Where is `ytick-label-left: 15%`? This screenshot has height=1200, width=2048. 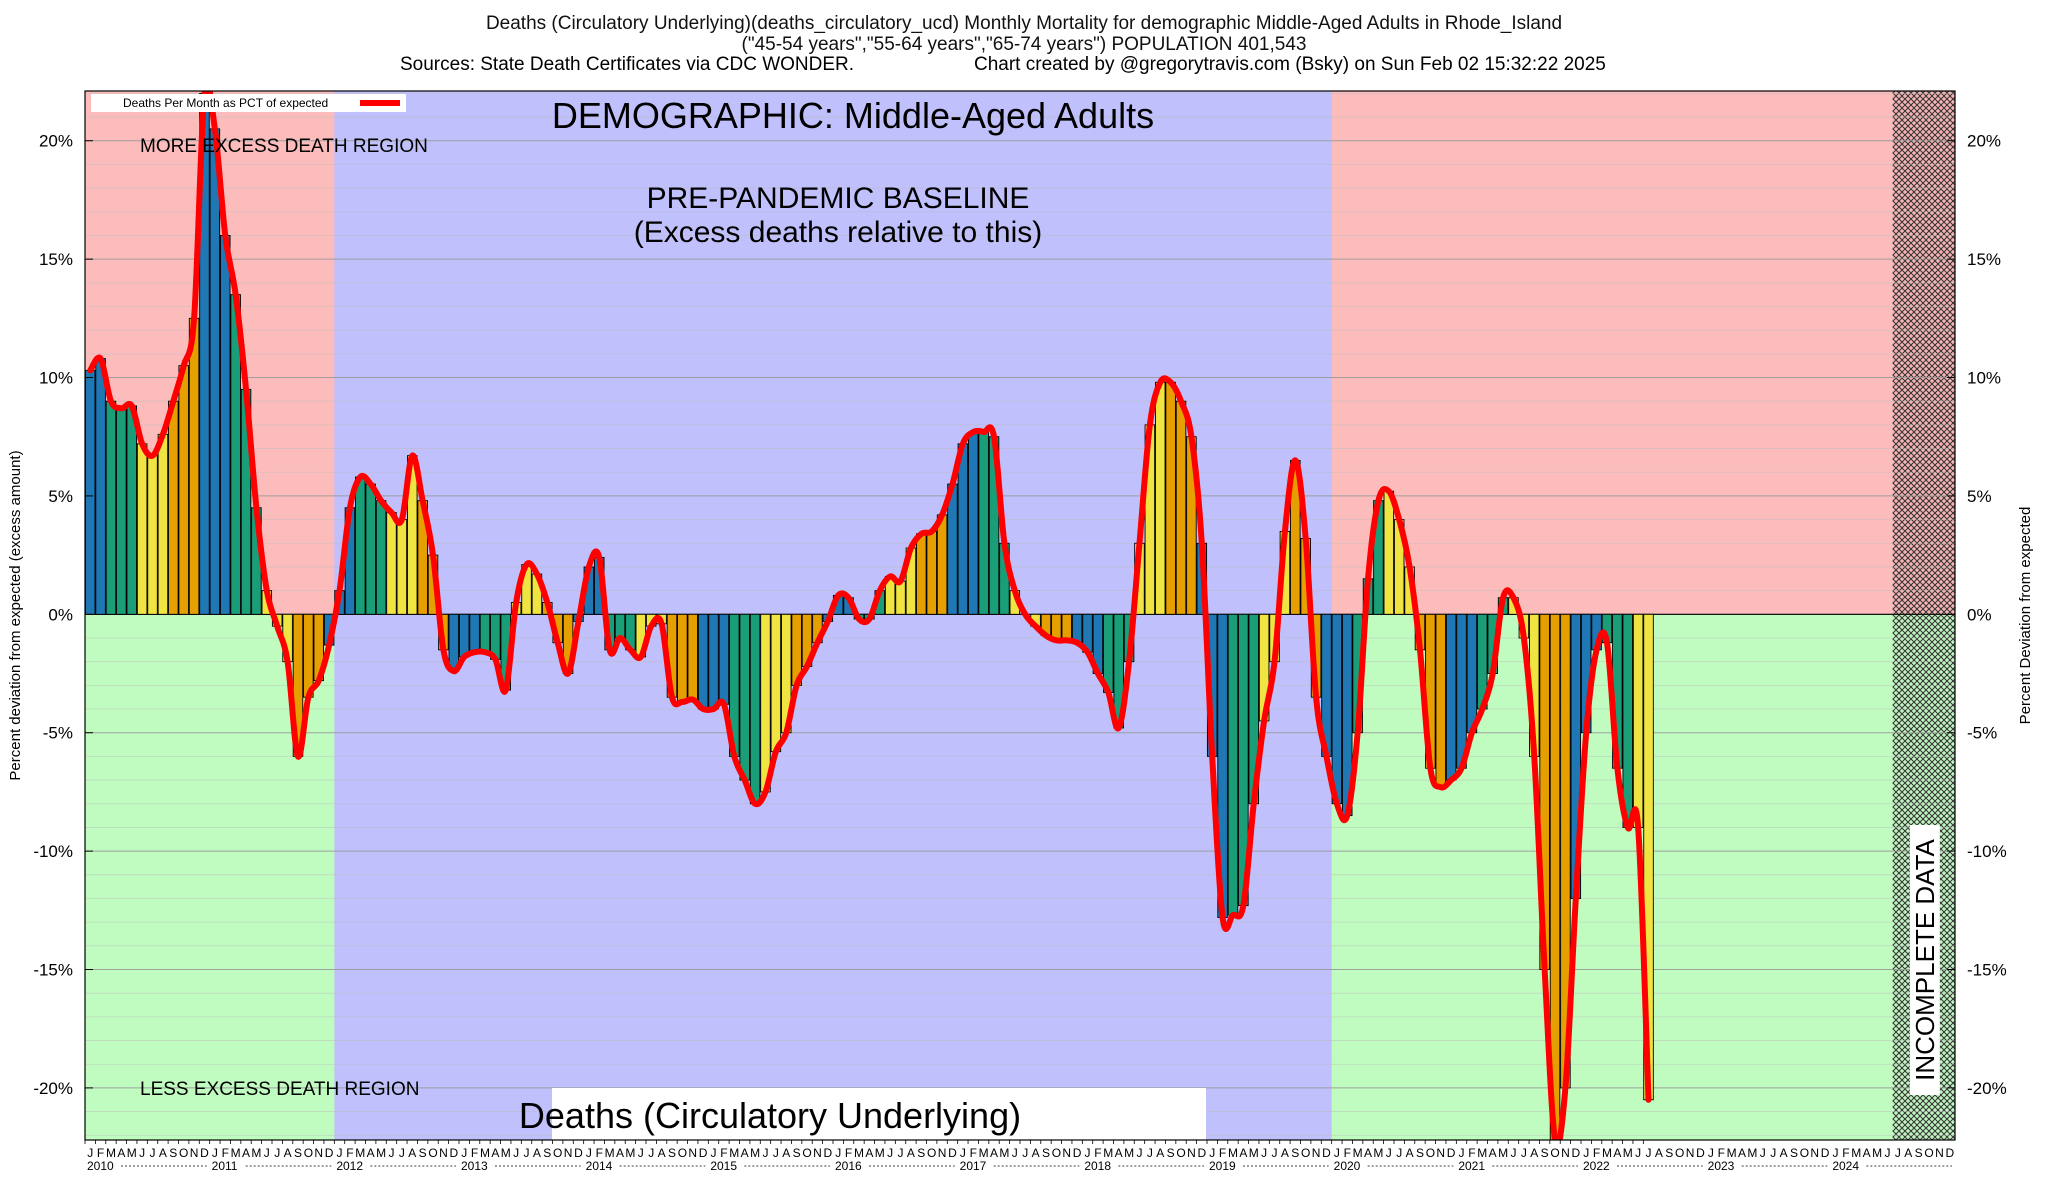
ytick-label-left: 15% is located at coordinates (56, 259).